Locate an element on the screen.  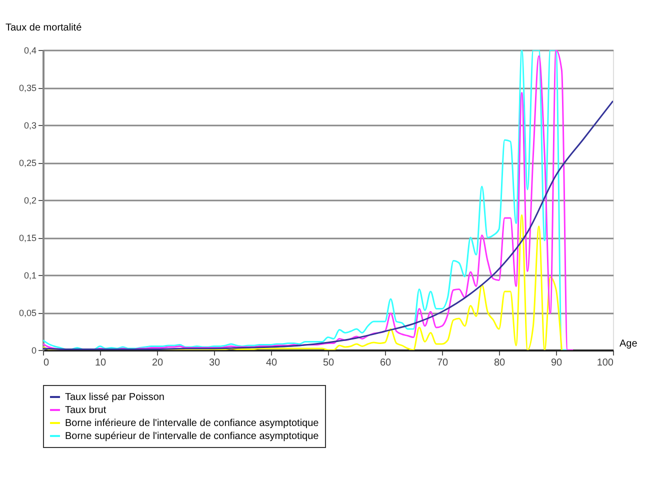
x-tick-label: 30 is located at coordinates (214, 363).